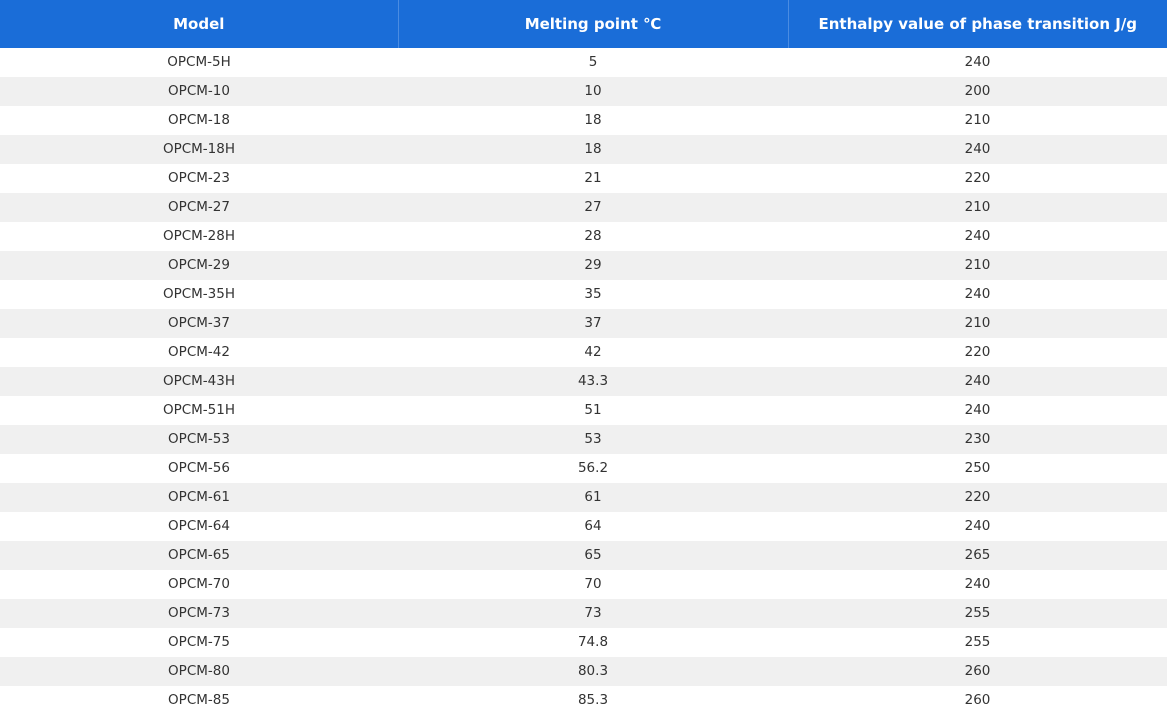 The width and height of the screenshot is (1169, 728). What do you see at coordinates (199, 207) in the screenshot?
I see `cell-model: OPCM-27` at bounding box center [199, 207].